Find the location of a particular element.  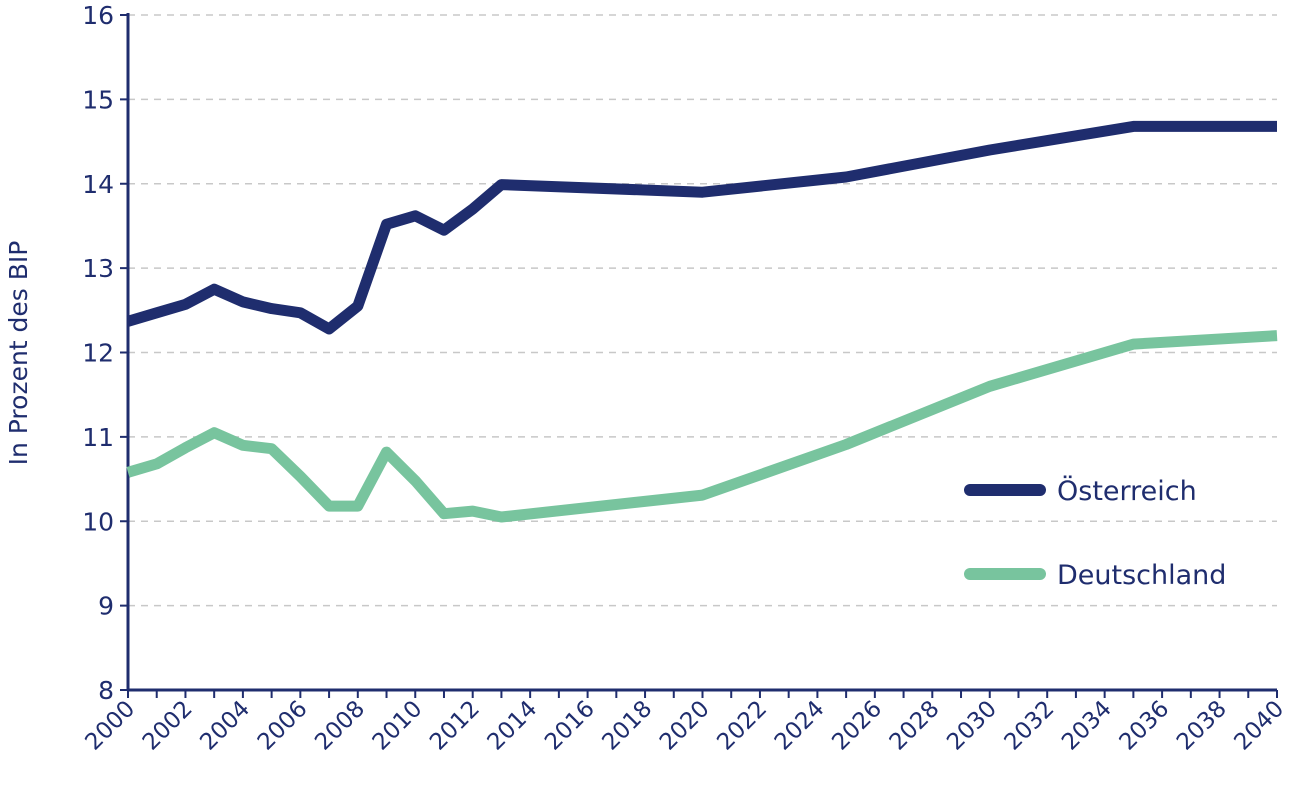

y-tick-label: 9 is located at coordinates (106, 606).